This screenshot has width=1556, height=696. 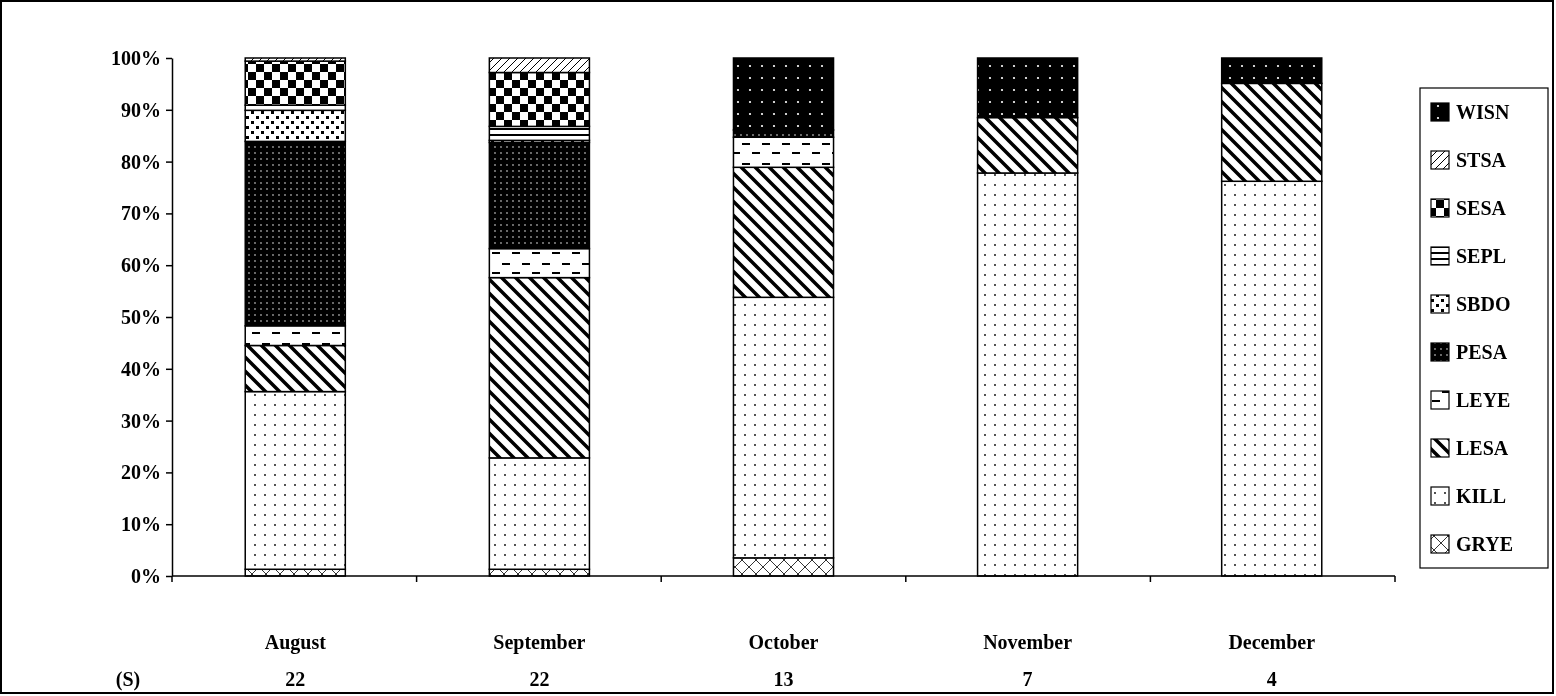 What do you see at coordinates (141, 109) in the screenshot?
I see `y-tick-label: 90%` at bounding box center [141, 109].